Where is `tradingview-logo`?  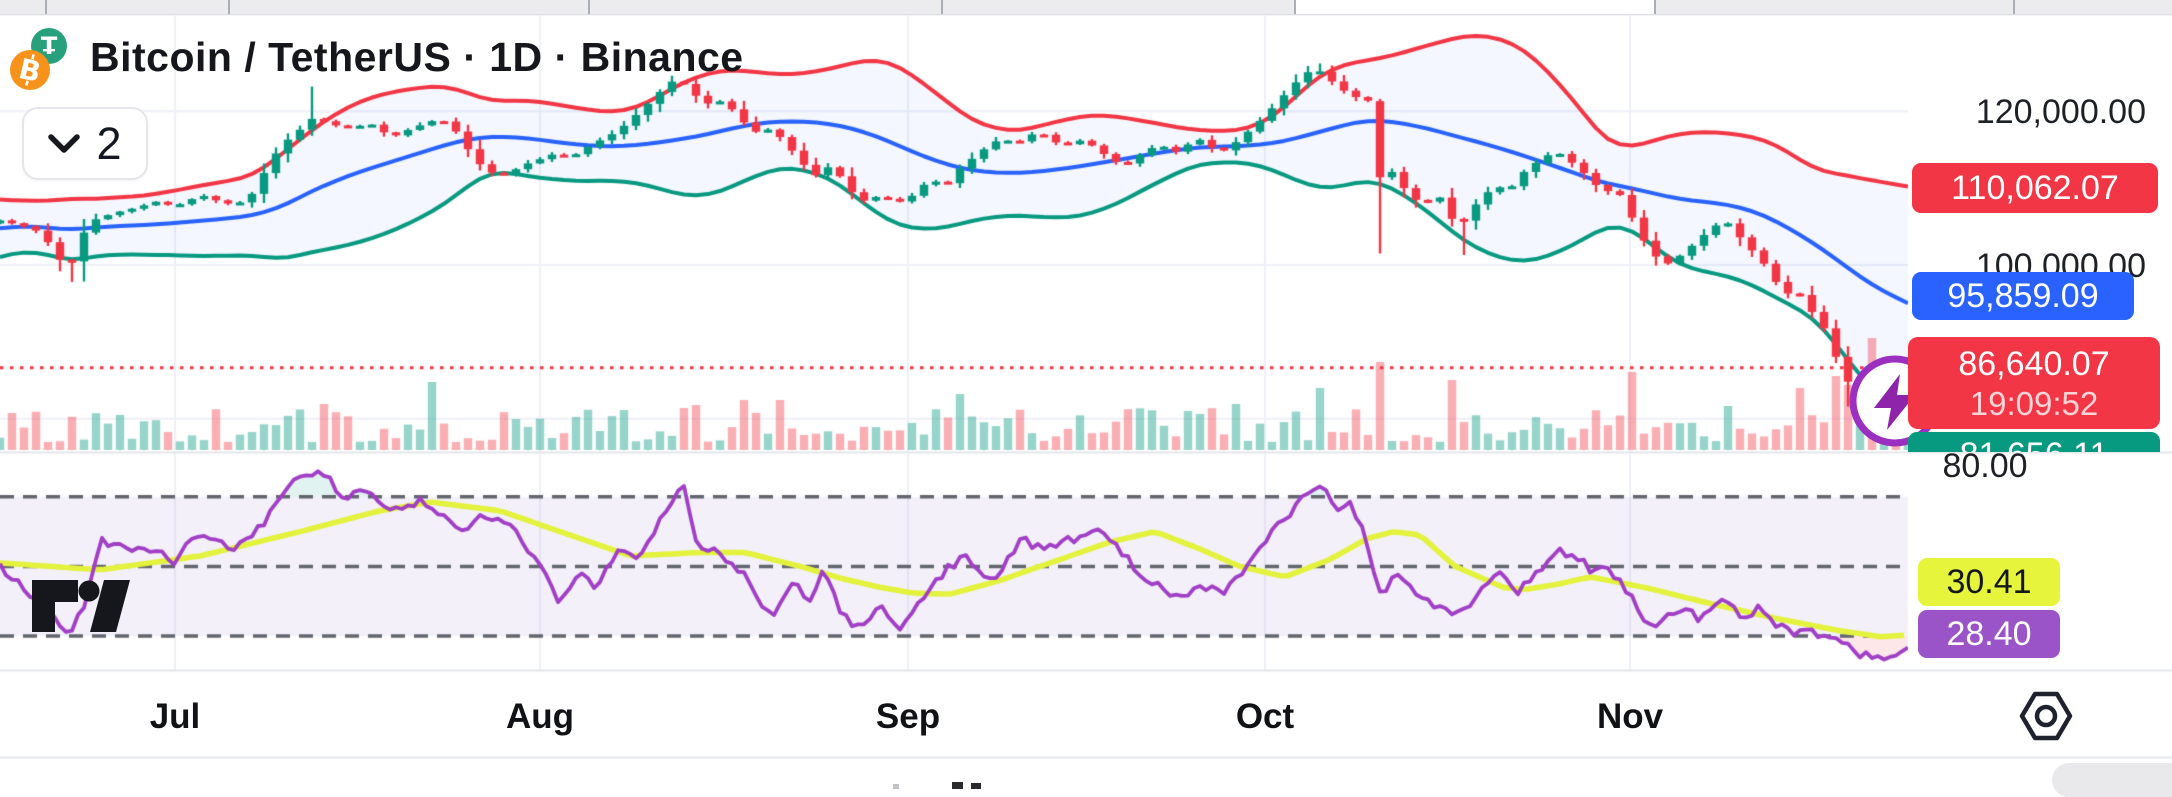
tradingview-logo is located at coordinates (81, 606).